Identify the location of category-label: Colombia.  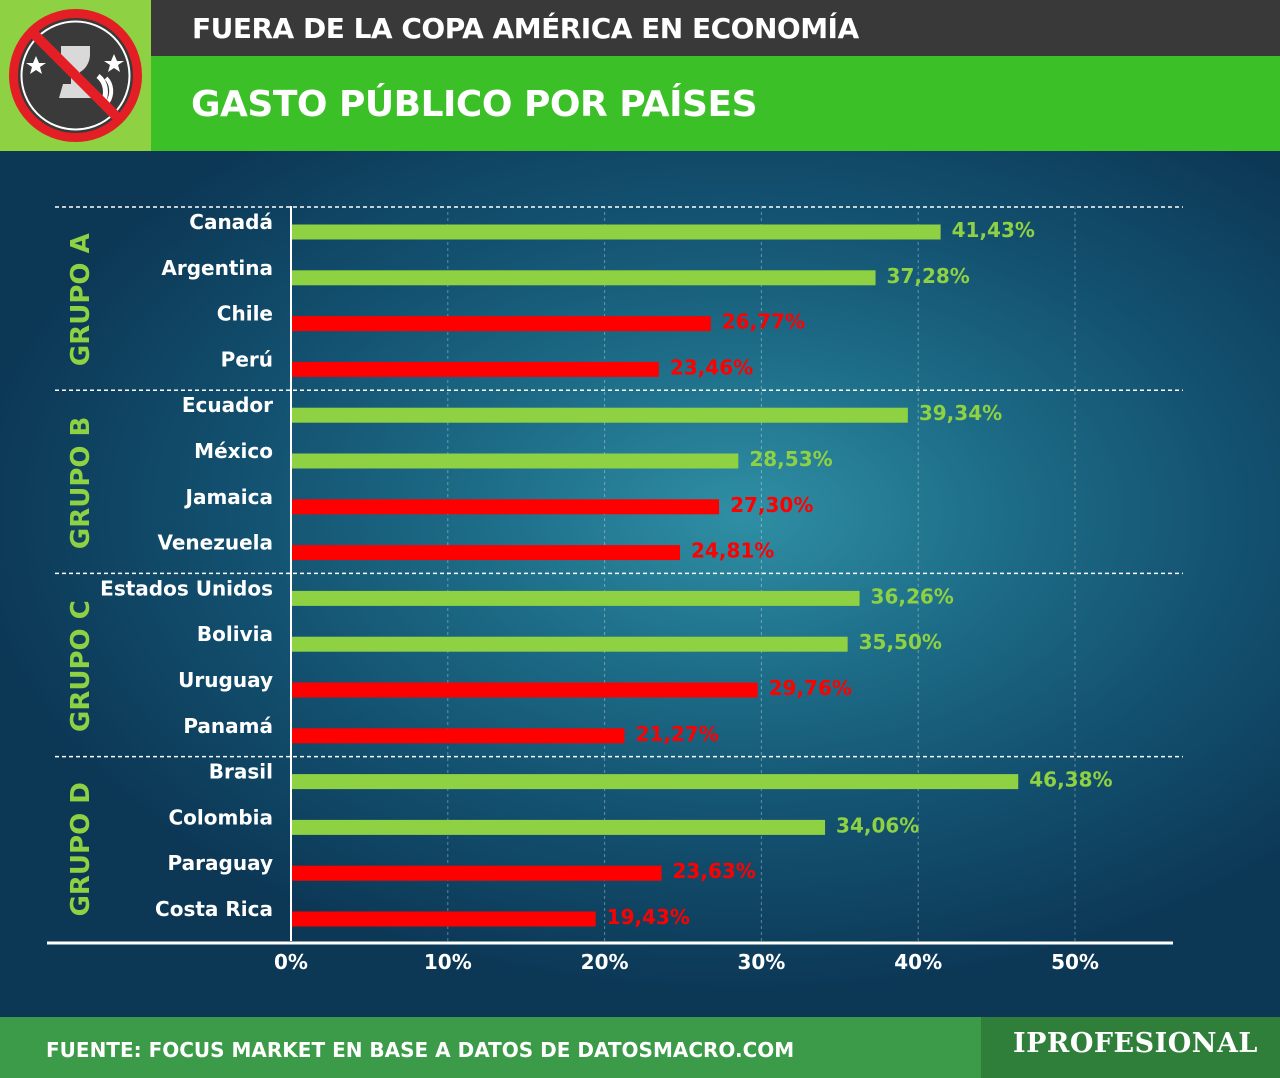
(220, 817).